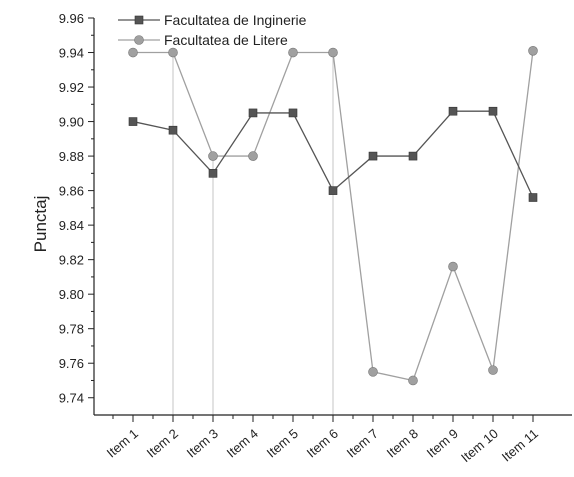 The image size is (574, 477). I want to click on legend-item: Facultatea de Inginerie, so click(212, 20).